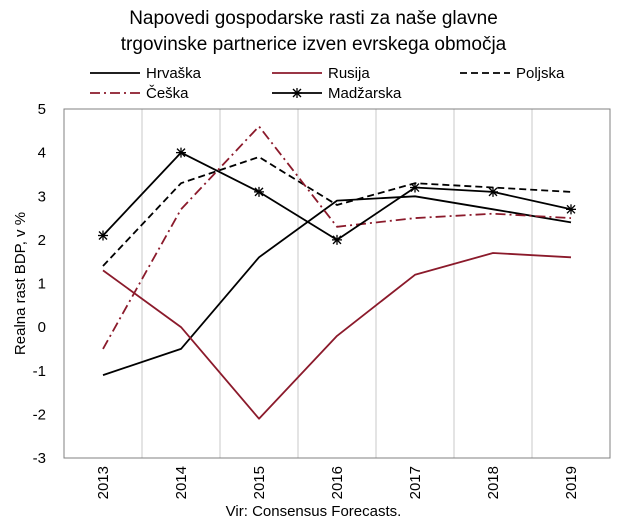 This screenshot has height=528, width=627. I want to click on x-tick-label: 2013, so click(103, 482).